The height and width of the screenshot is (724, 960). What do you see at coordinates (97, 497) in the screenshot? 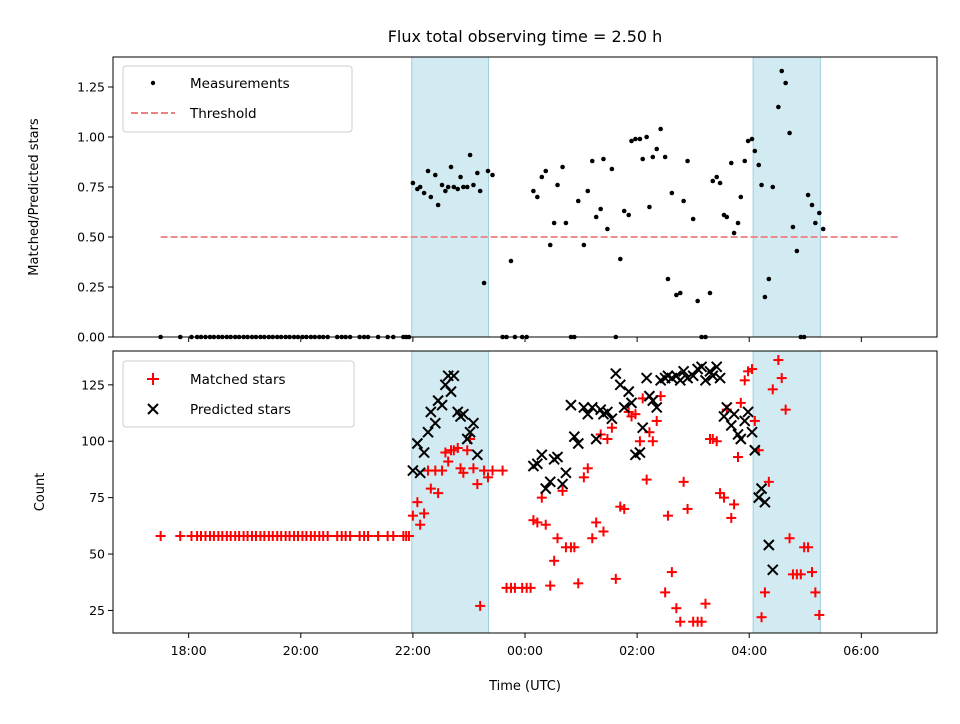
I see `bottom-y-ticks: 25 50 75 100 125` at bounding box center [97, 497].